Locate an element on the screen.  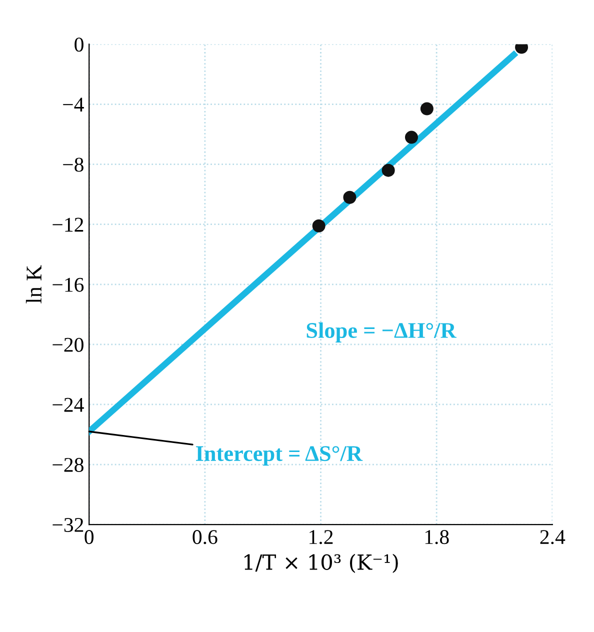
y-axis-title: ln K is located at coordinates (34, 284).